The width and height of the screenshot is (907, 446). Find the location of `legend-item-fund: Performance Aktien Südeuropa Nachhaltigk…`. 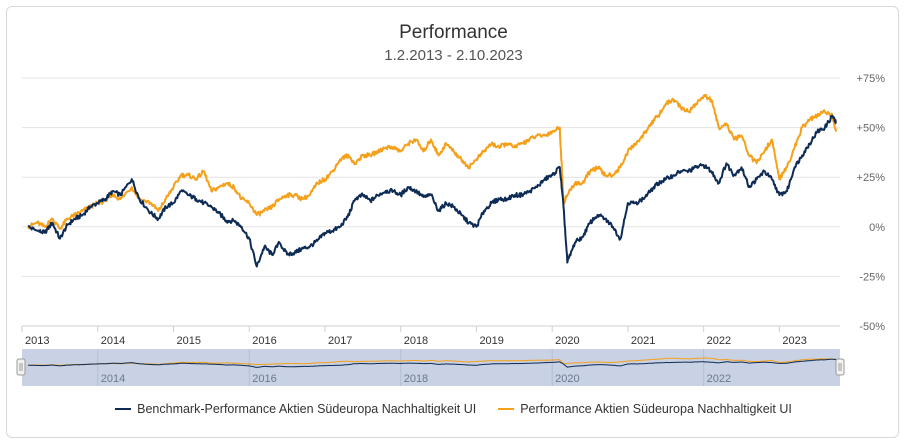

legend-item-fund: Performance Aktien Südeuropa Nachhaltigk… is located at coordinates (645, 409).